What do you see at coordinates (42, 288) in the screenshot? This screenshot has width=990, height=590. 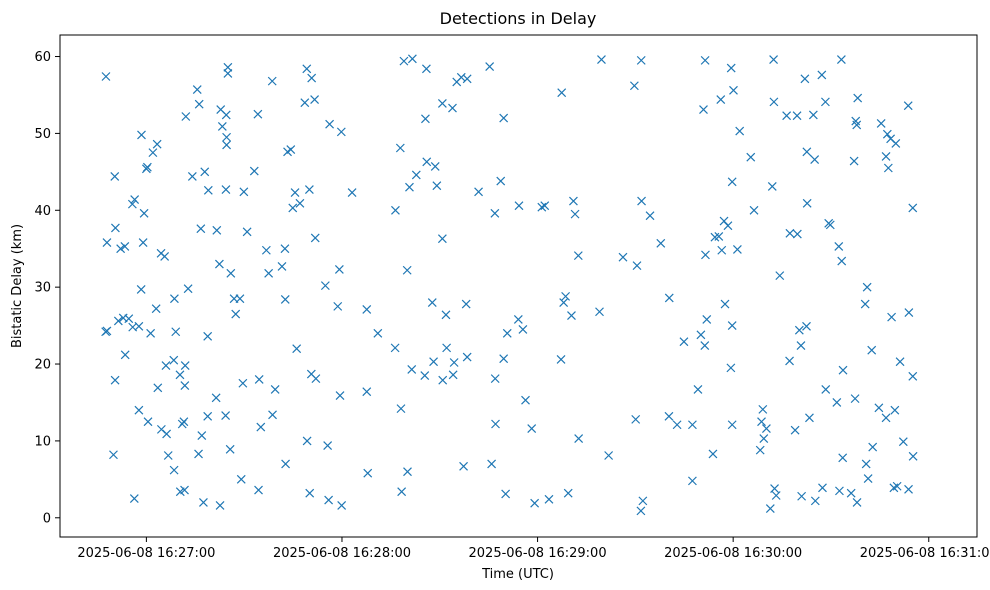 I see `y-tick-label: 30` at bounding box center [42, 288].